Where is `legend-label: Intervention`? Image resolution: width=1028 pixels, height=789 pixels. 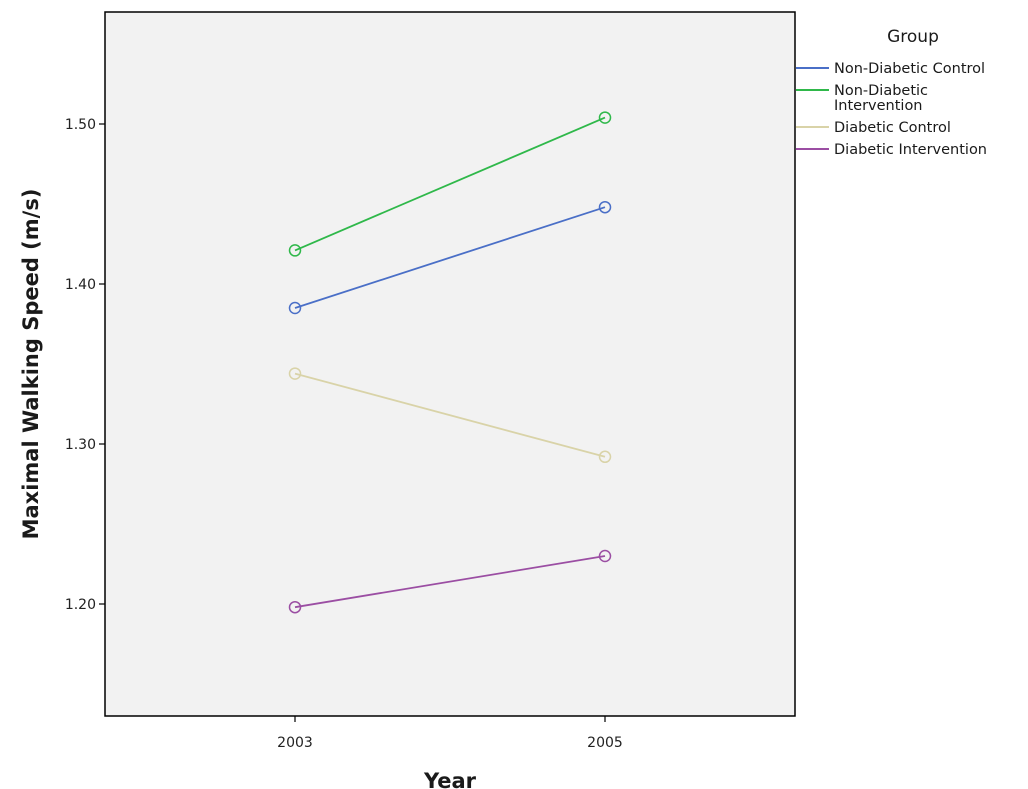 legend-label: Intervention is located at coordinates (878, 106).